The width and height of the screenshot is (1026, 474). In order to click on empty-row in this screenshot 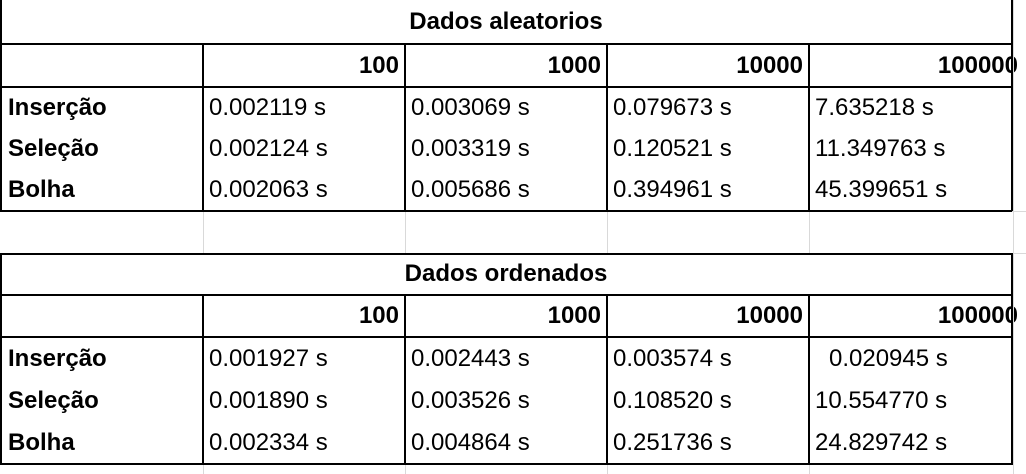, I will do `click(513, 232)`.